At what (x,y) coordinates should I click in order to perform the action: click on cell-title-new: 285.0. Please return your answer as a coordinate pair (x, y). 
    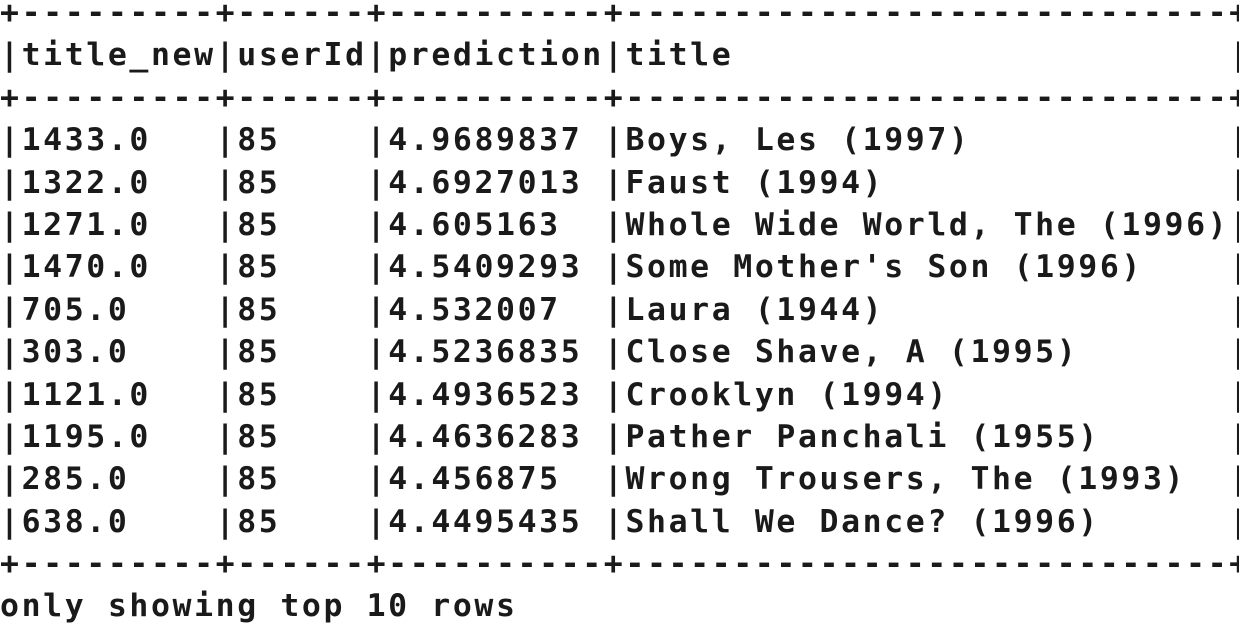
    Looking at the image, I should click on (75, 479).